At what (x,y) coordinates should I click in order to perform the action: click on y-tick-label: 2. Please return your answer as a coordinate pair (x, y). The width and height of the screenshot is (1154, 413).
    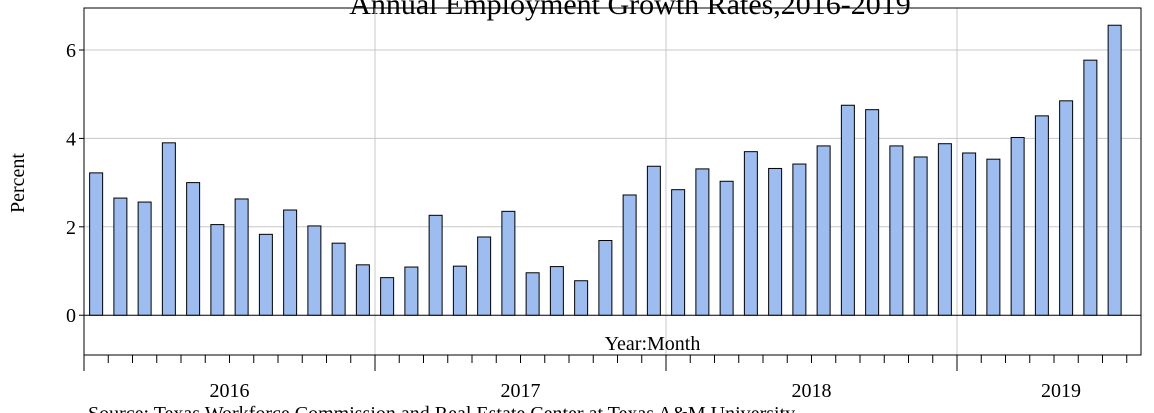
    Looking at the image, I should click on (71, 228).